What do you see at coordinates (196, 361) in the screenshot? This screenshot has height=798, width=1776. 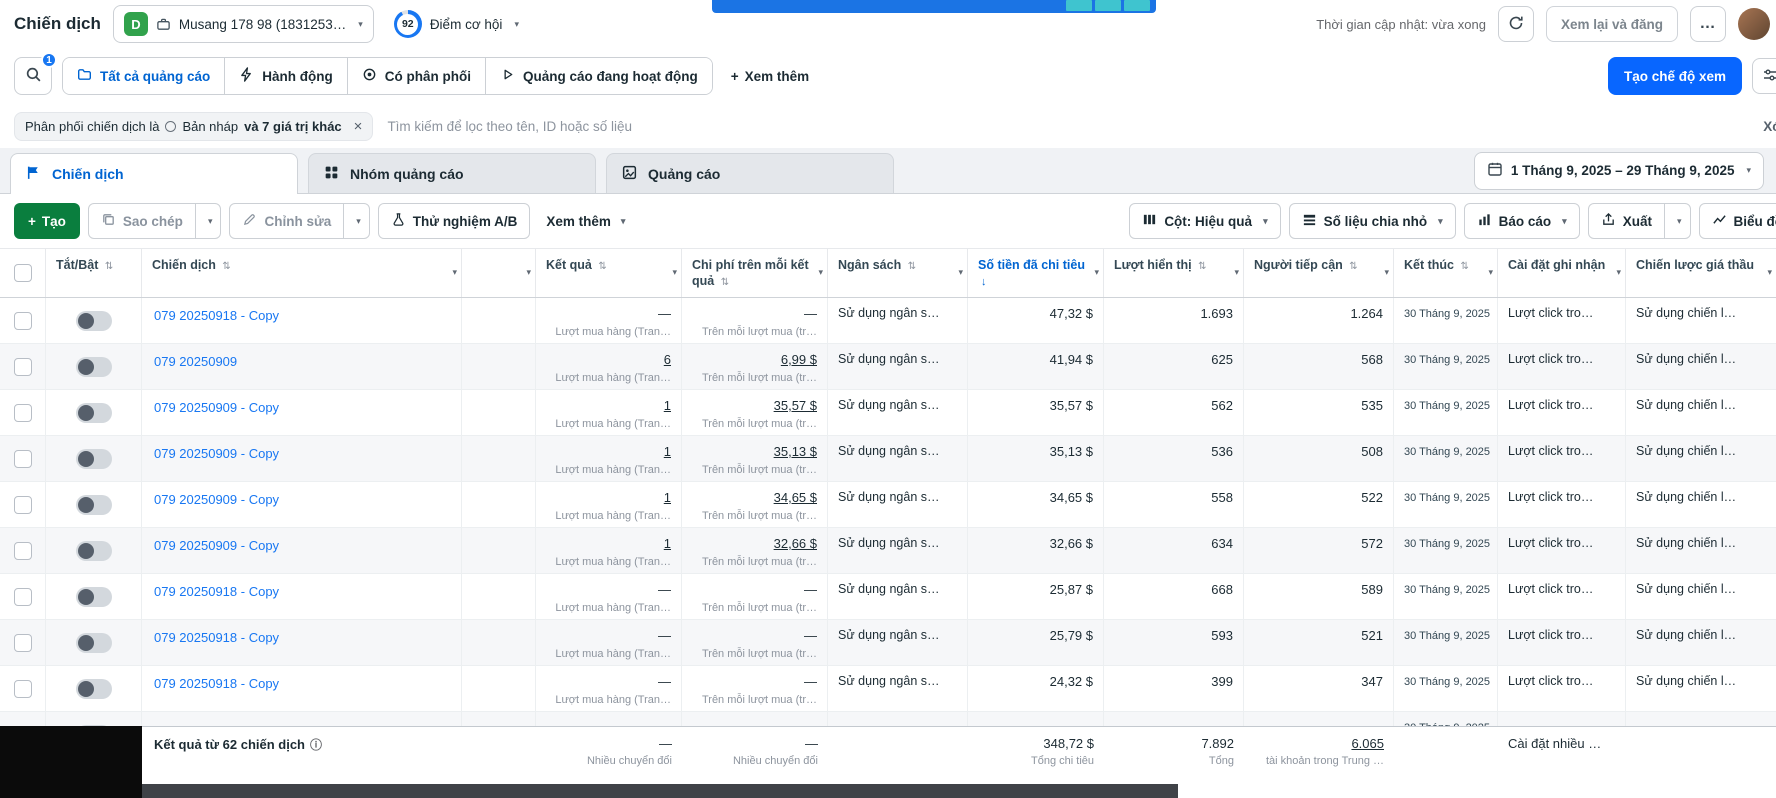 I see `campaign-name-link: 079 20250909` at bounding box center [196, 361].